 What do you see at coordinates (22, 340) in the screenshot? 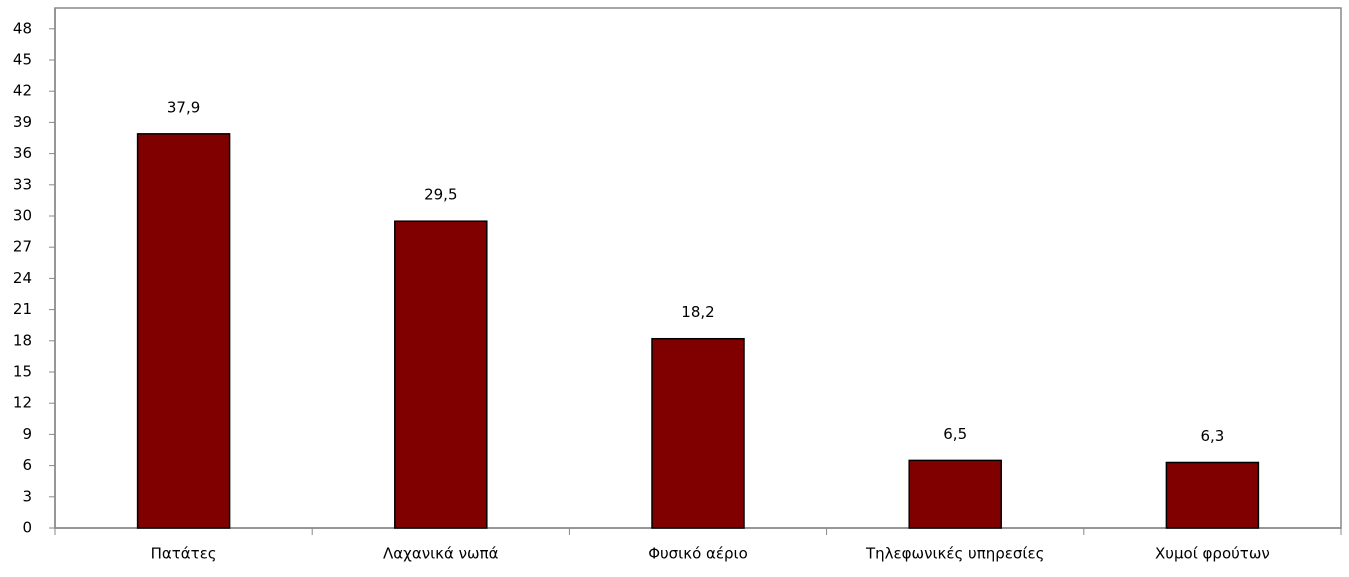
I see `y-tick-label: 18` at bounding box center [22, 340].